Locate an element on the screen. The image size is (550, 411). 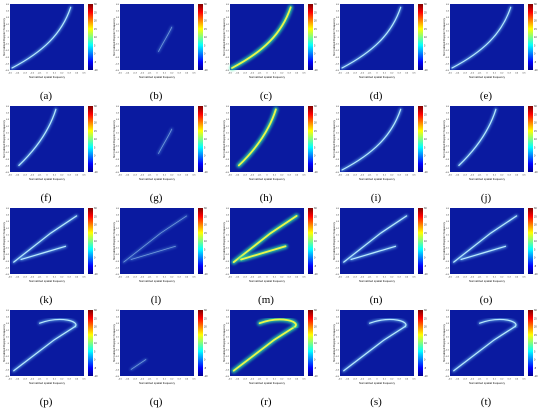
plot-background is located at coordinates (377, 139).